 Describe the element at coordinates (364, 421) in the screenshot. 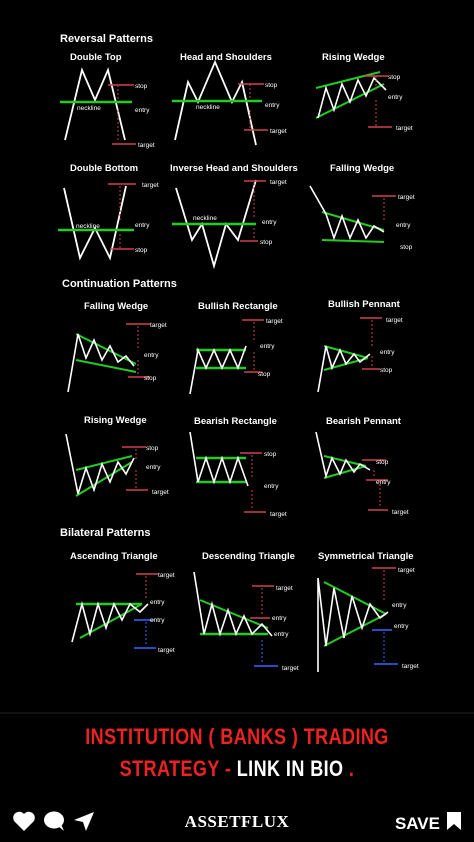

I see `pattern-title: Bearish Pennant` at that location.